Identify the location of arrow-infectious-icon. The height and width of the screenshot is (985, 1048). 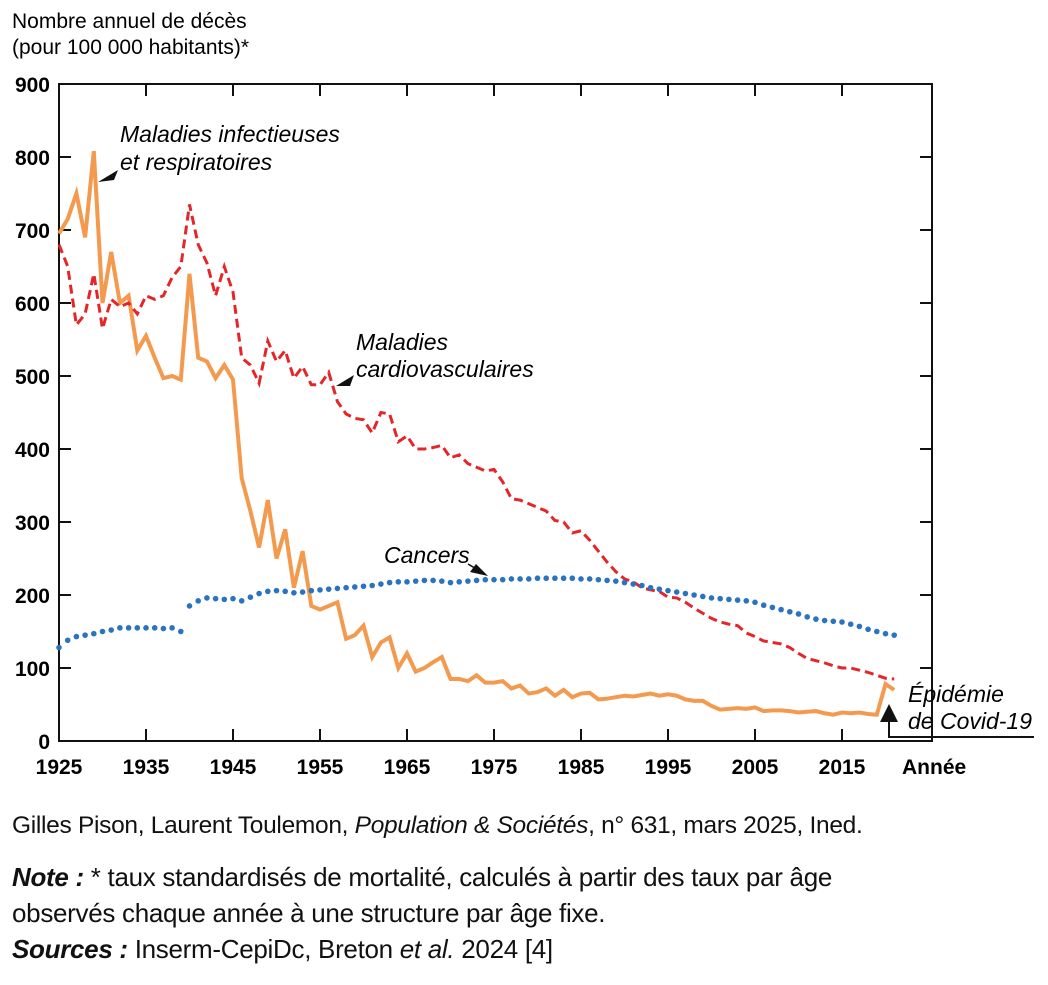
(108, 176).